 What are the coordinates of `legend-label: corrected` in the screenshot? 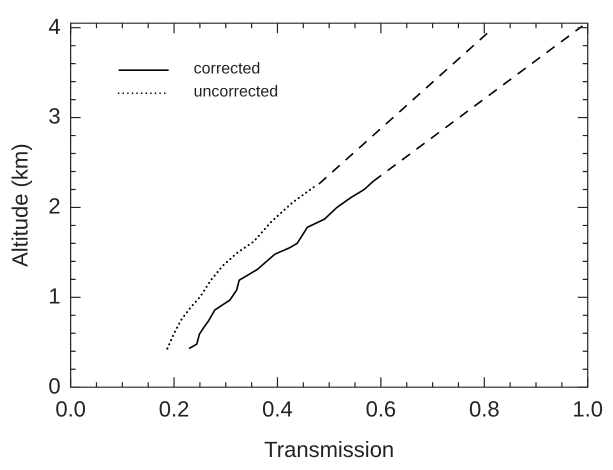 It's located at (227, 69).